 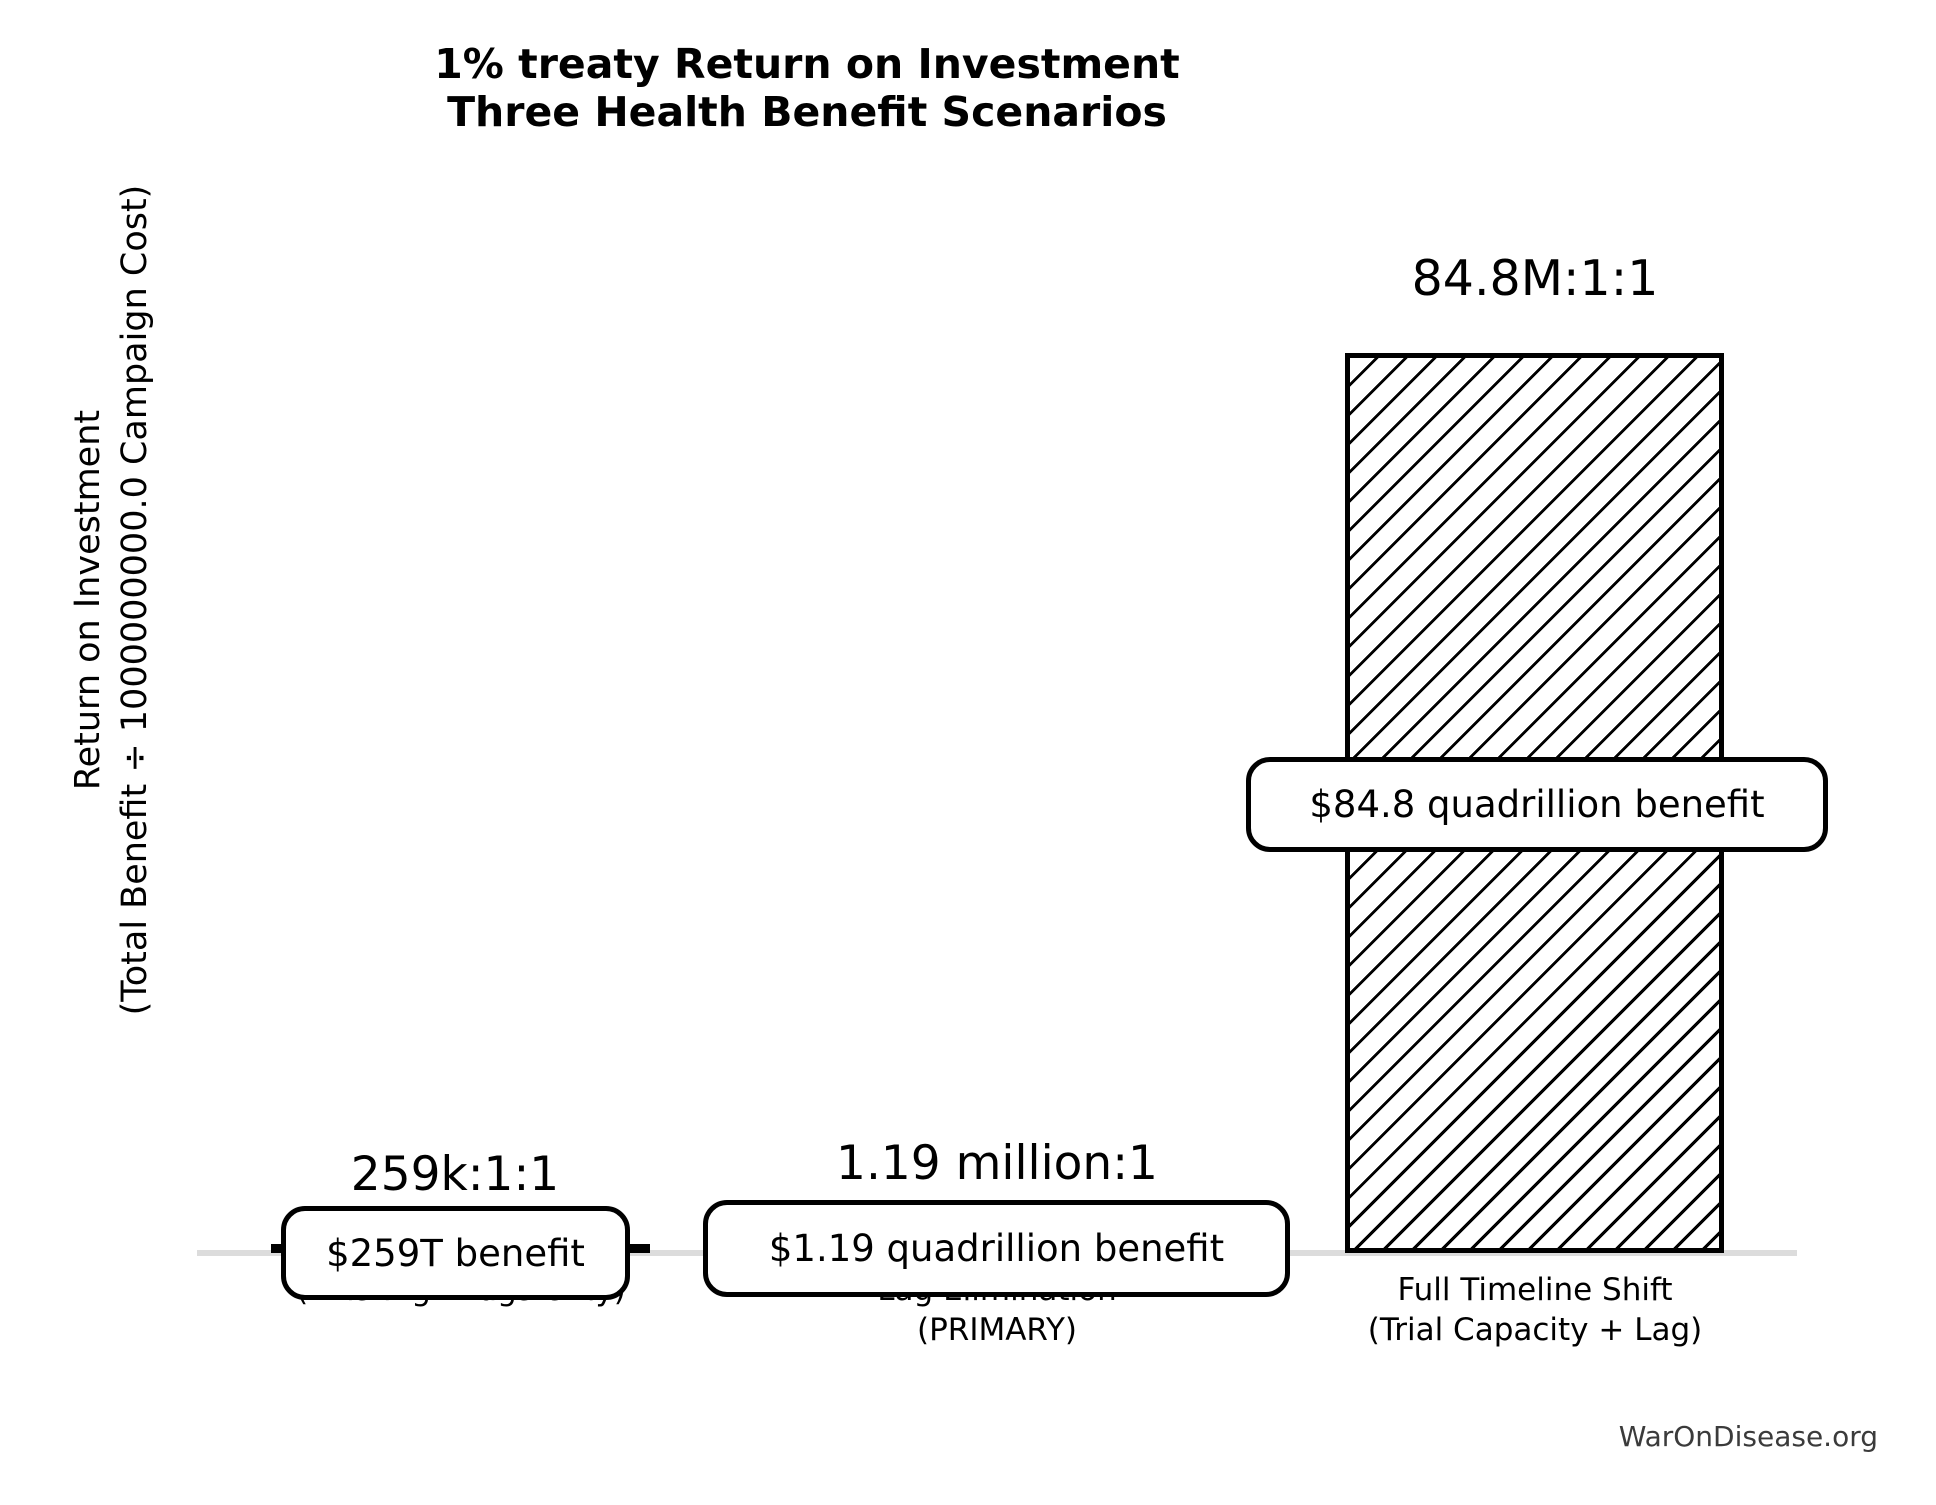 What do you see at coordinates (997, 1330) in the screenshot?
I see `tick-label-lag-elimination-line2: (PRIMARY)` at bounding box center [997, 1330].